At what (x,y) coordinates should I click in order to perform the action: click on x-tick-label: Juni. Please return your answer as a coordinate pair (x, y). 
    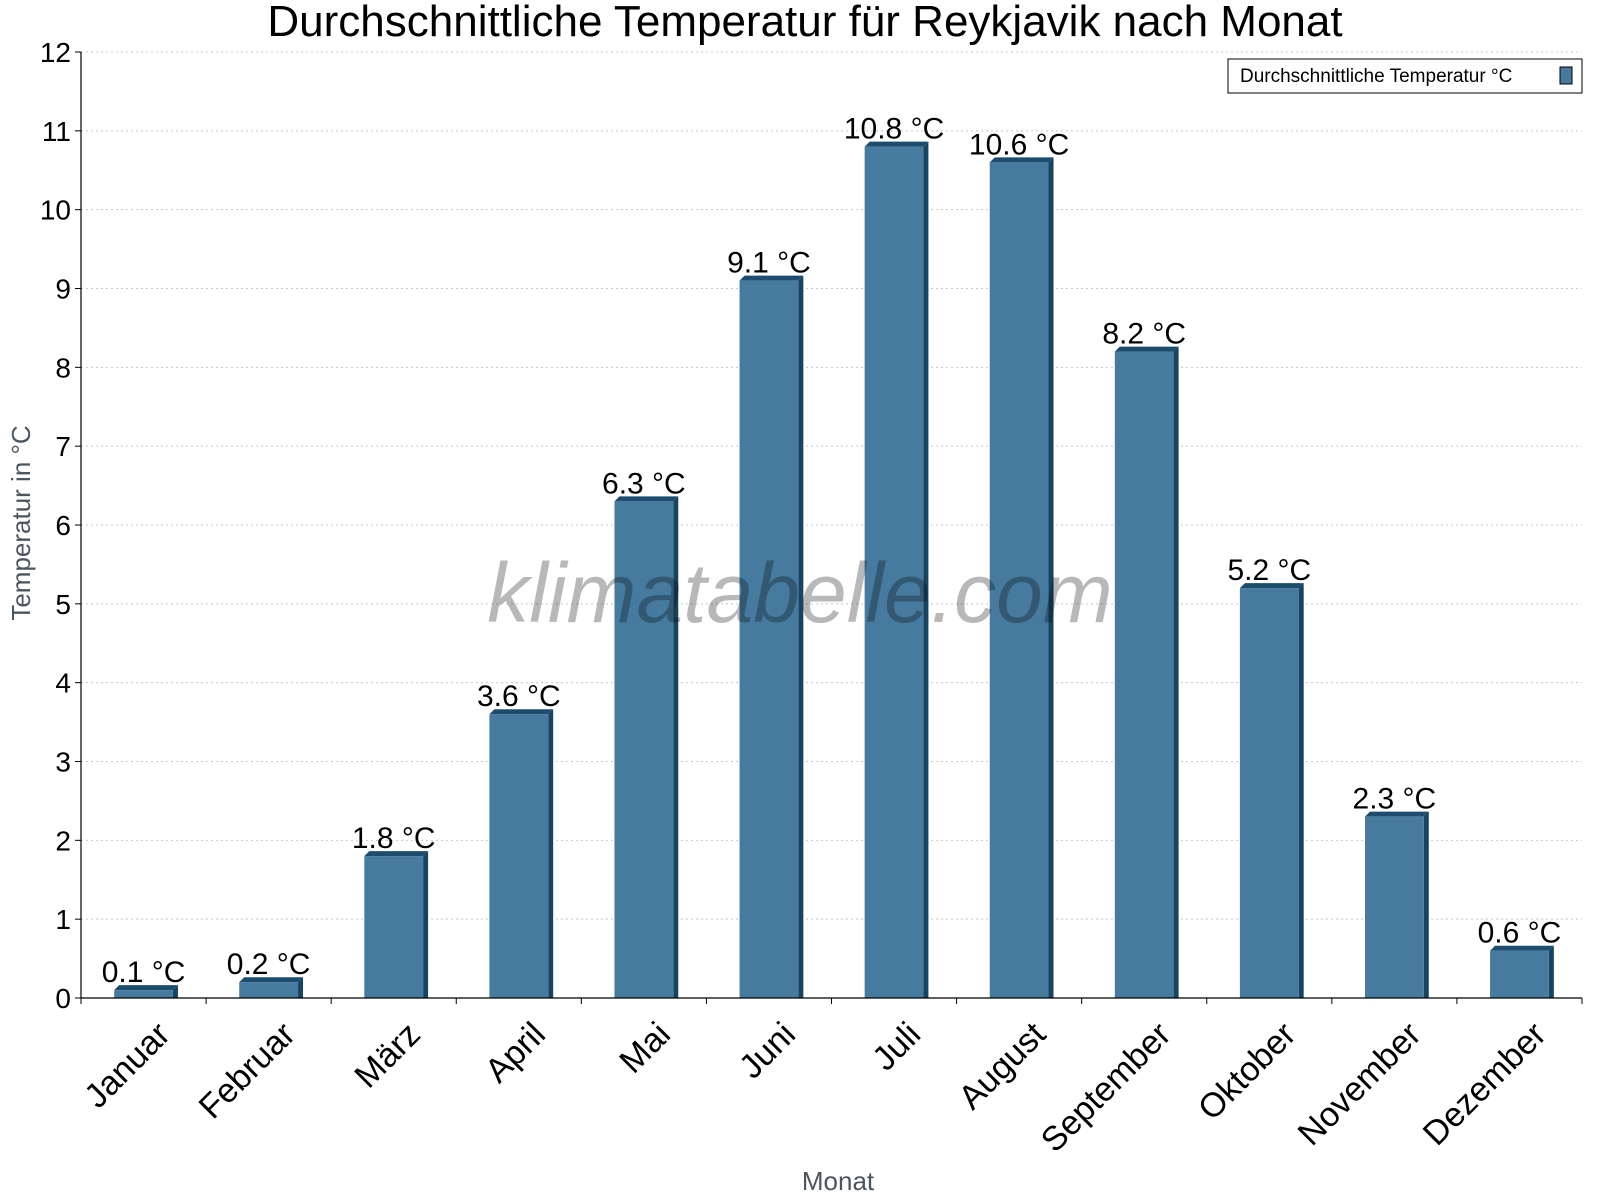
    Looking at the image, I should click on (767, 1050).